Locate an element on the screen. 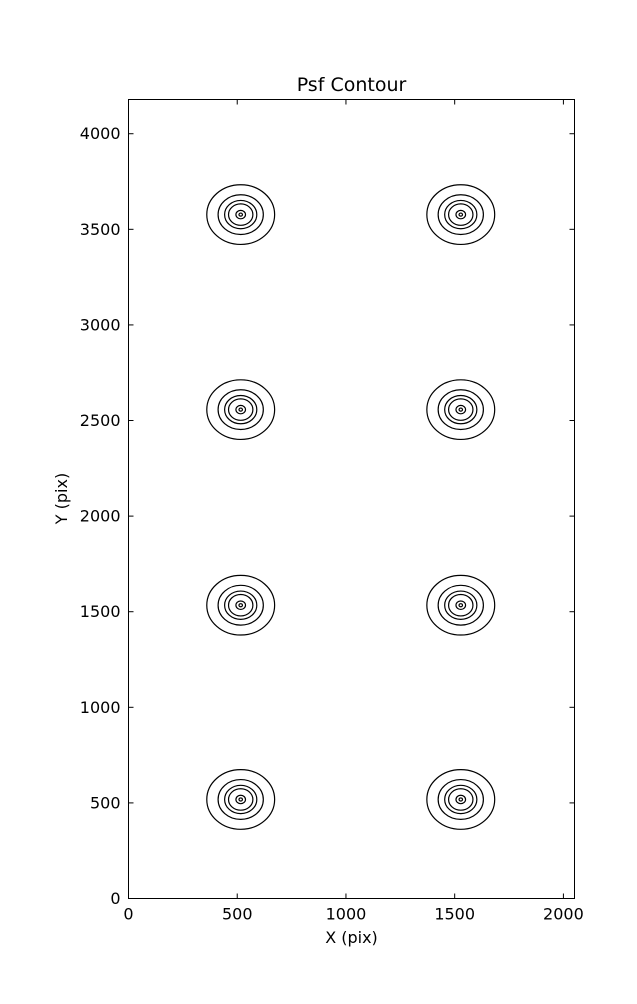  y-tick-label: 2000 is located at coordinates (100, 516).